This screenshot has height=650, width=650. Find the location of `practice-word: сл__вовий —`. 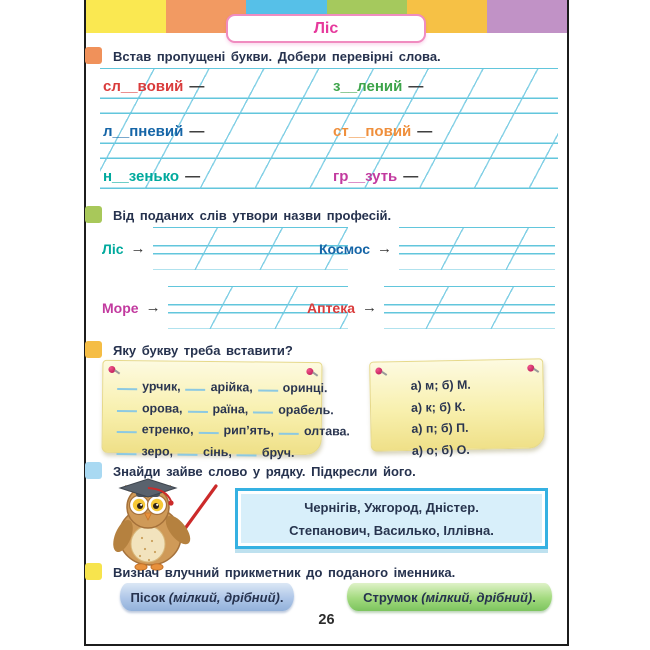

practice-word: сл__вовий — is located at coordinates (154, 86).